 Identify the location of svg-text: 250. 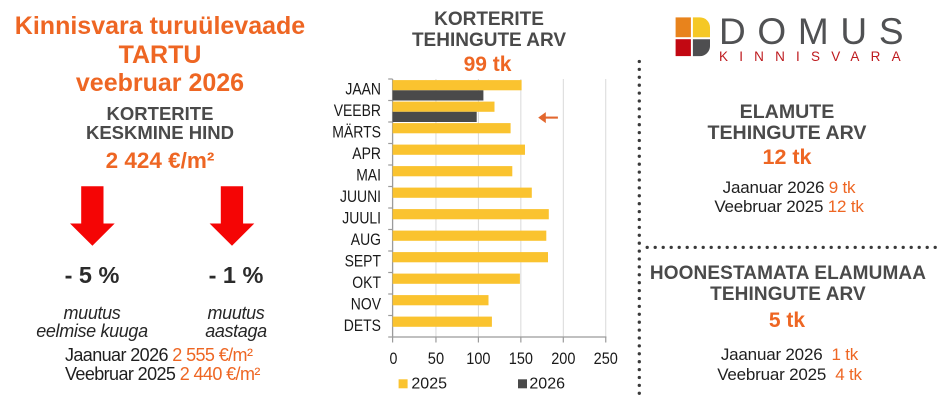
(606, 358).